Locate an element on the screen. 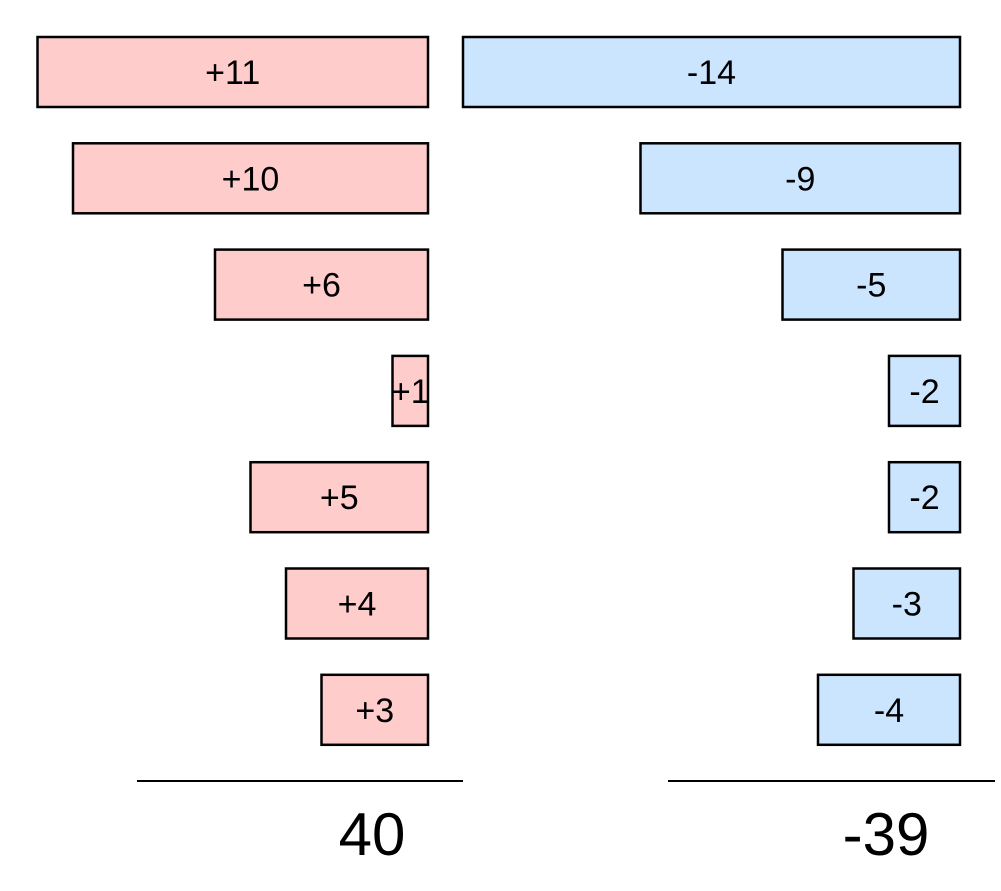 This screenshot has width=1001, height=891. negative-bar-label-6: -3 is located at coordinates (907, 605).